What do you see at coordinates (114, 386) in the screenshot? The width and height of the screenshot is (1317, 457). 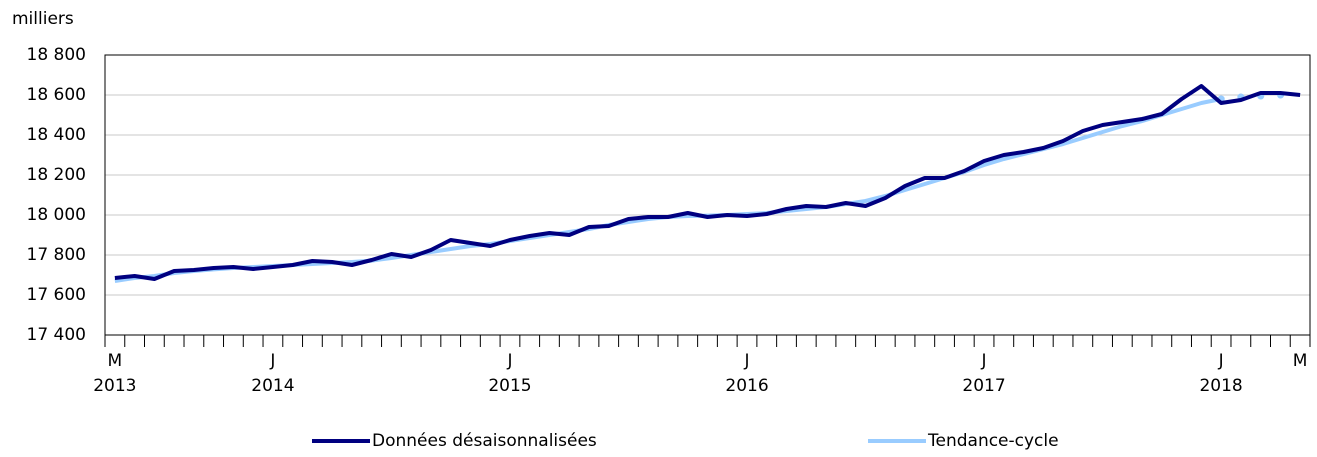 I see `x-year-label: 2013` at bounding box center [114, 386].